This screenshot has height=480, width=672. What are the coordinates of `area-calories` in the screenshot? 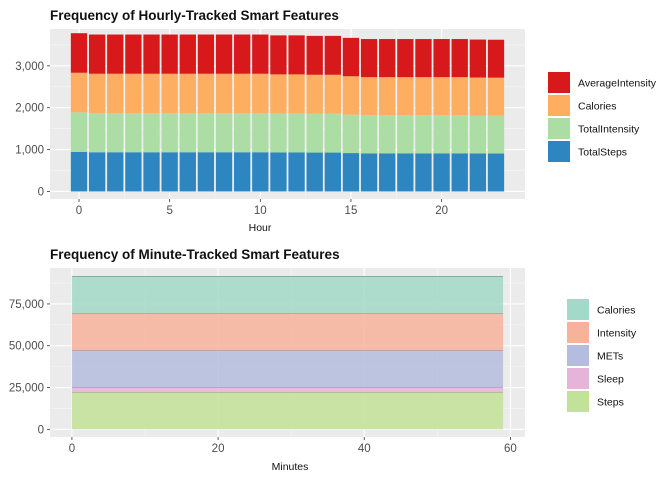 It's located at (287, 295).